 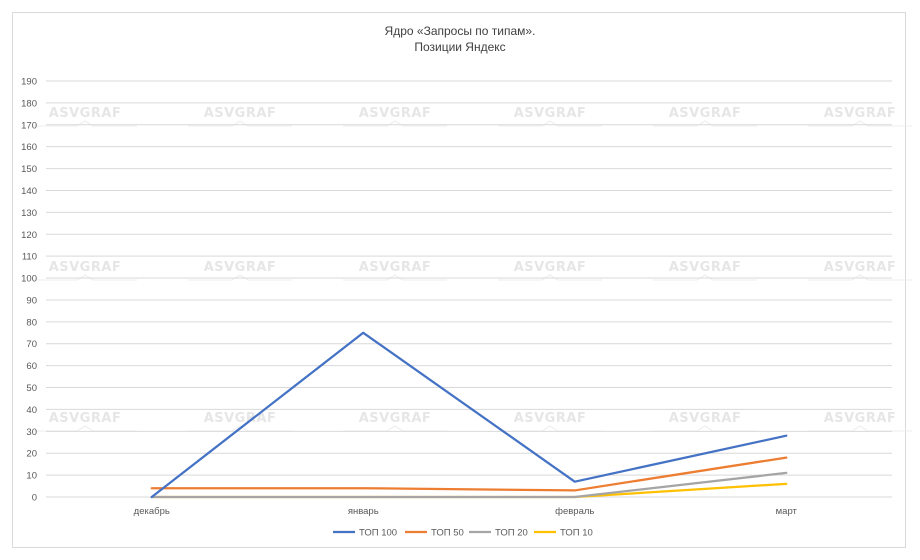 I want to click on chart-title: Ядро «Запросы по типам». Позиции Яндекс, so click(x=460, y=39).